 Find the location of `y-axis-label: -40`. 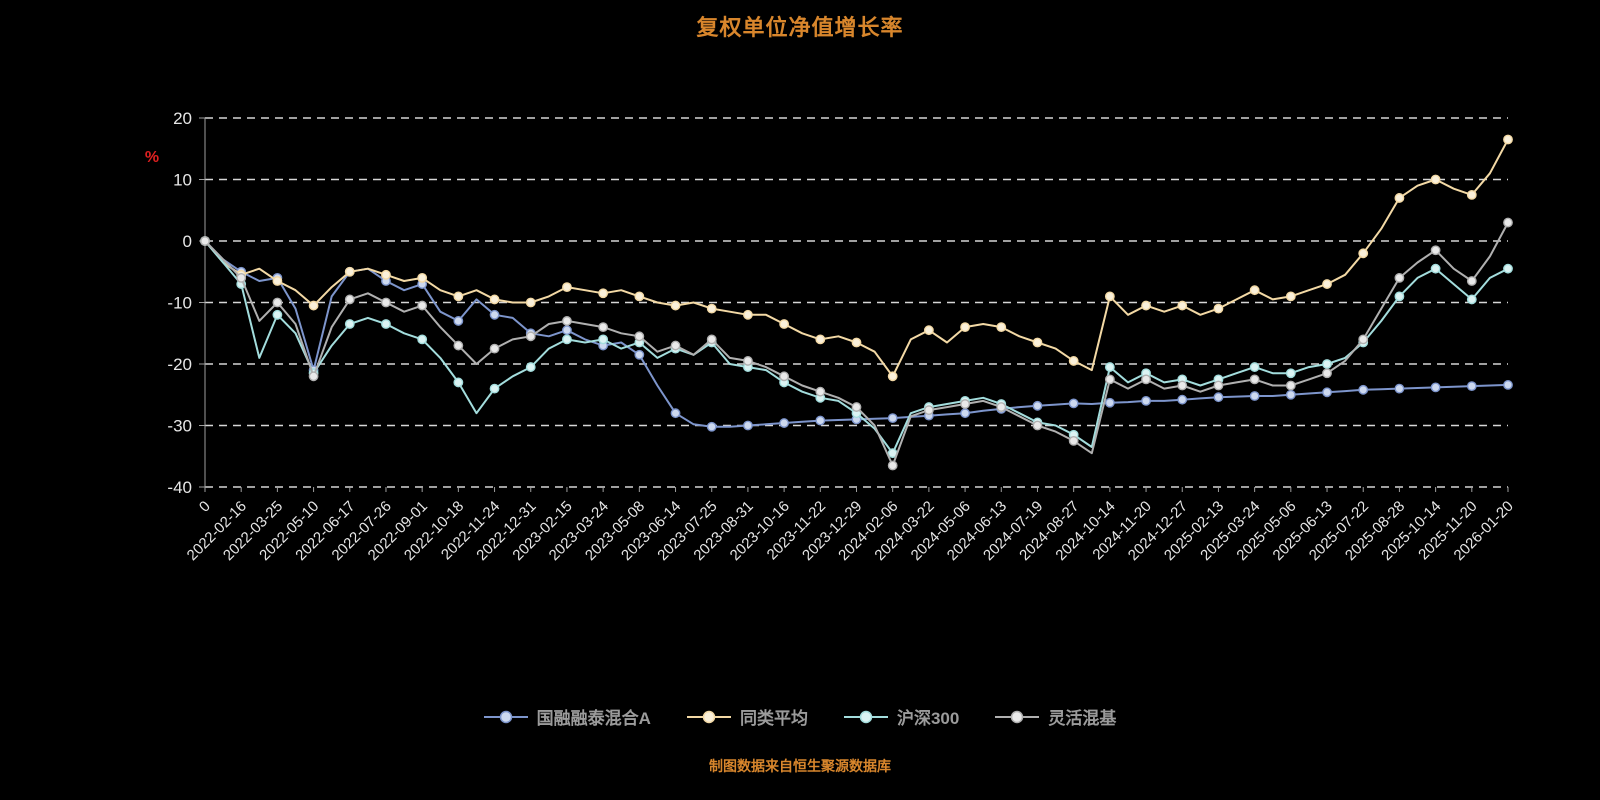

y-axis-label: -40 is located at coordinates (179, 487).